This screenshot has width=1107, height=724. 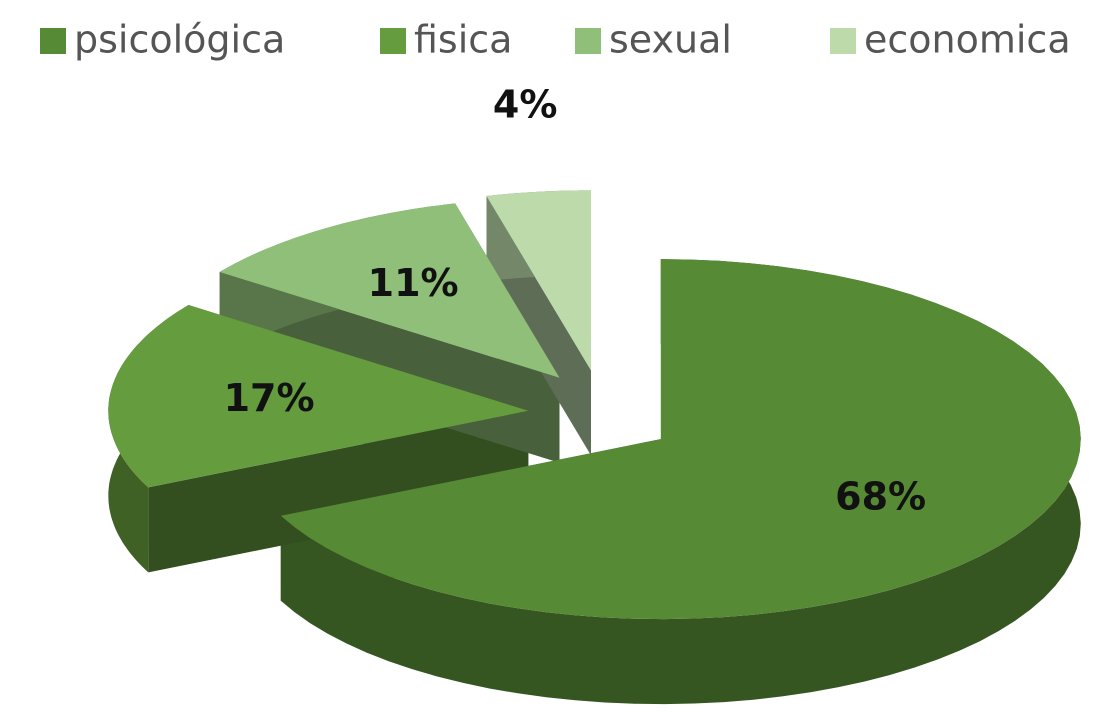 What do you see at coordinates (525, 105) in the screenshot?
I see `data-label: 4%` at bounding box center [525, 105].